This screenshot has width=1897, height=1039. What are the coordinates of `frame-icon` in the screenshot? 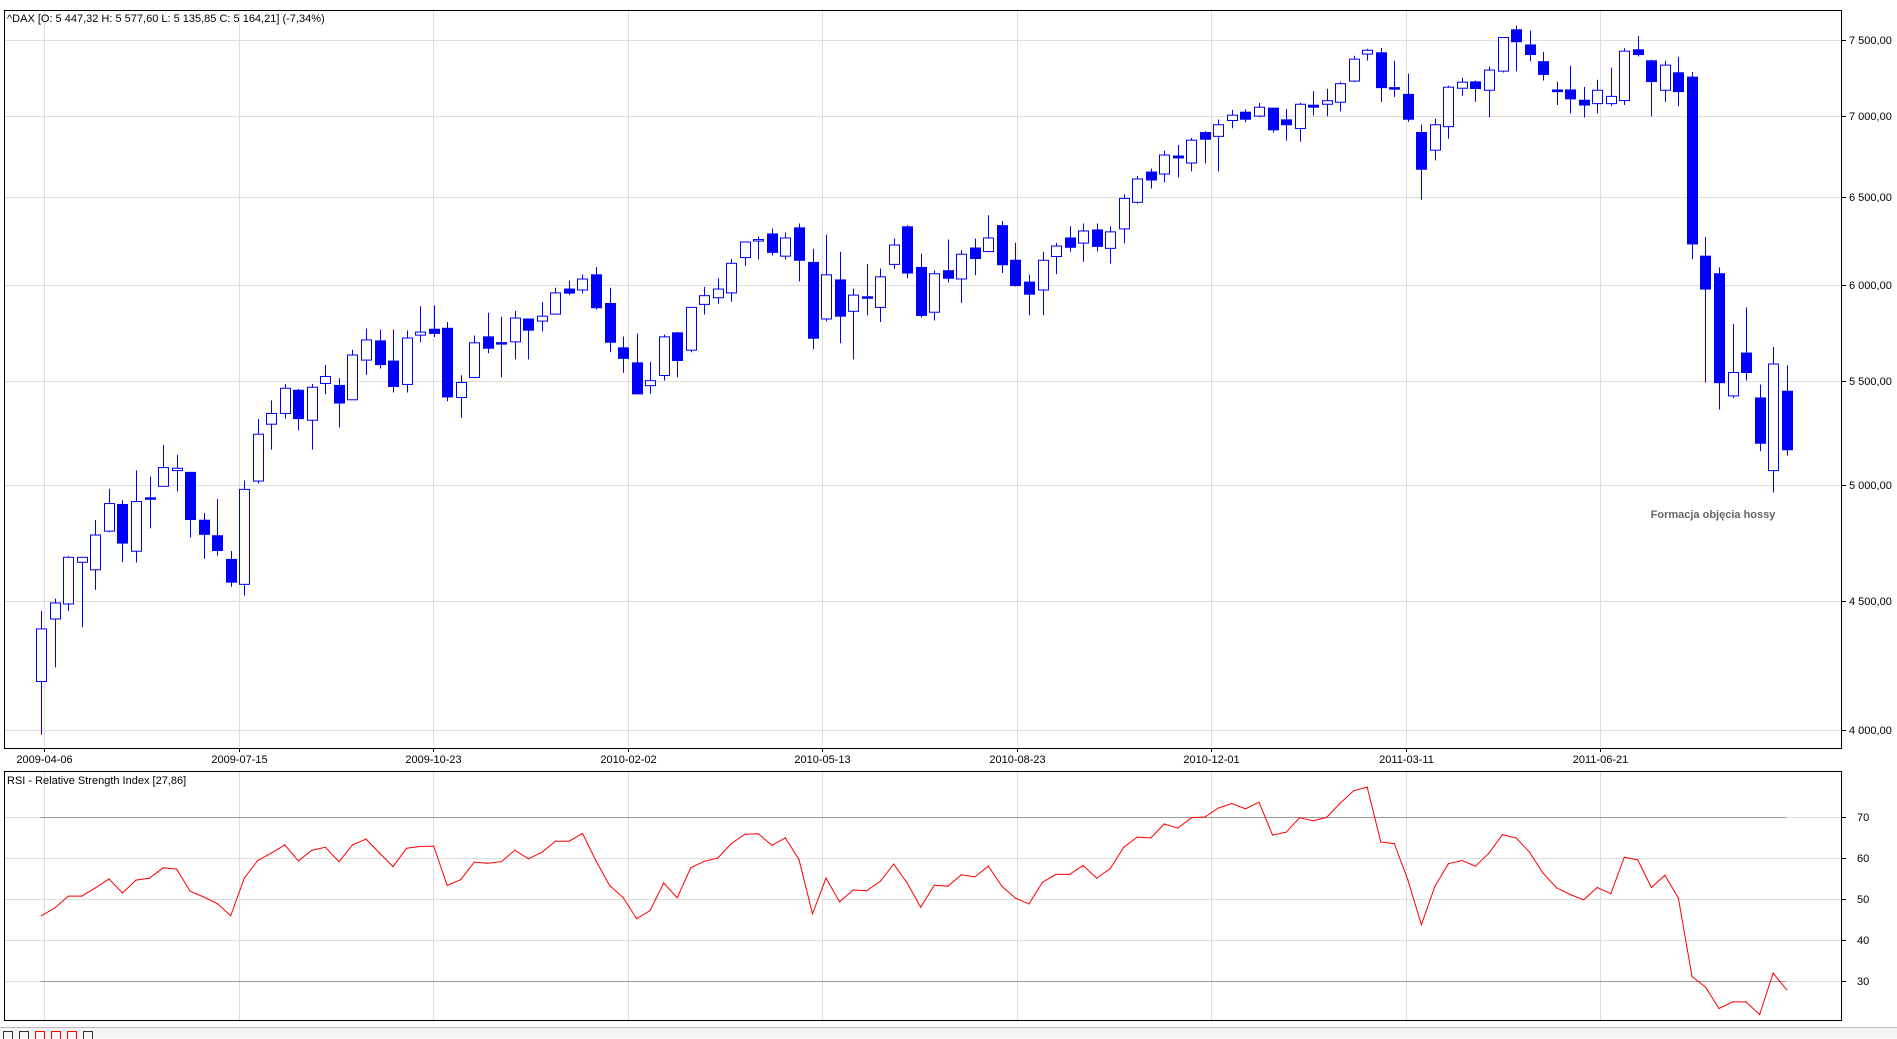 It's located at (24, 1035).